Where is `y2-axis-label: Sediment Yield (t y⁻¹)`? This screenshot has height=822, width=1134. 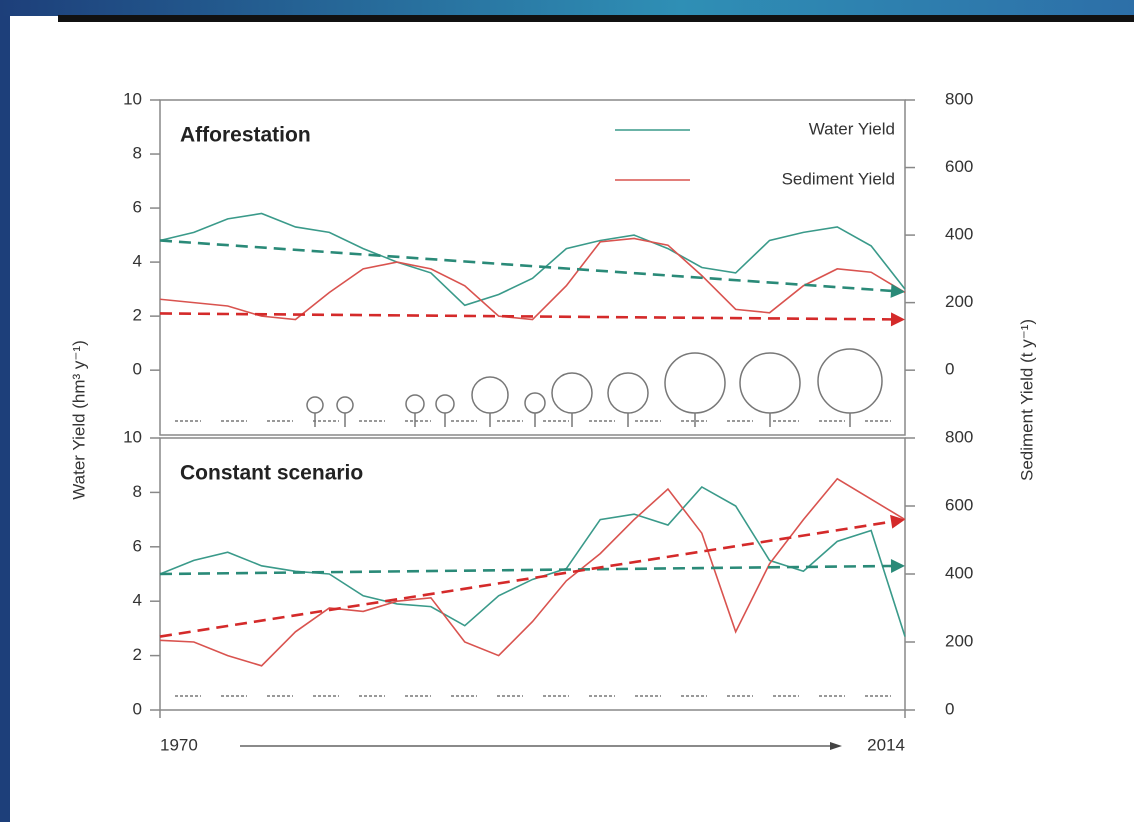 y2-axis-label: Sediment Yield (t y⁻¹) is located at coordinates (1026, 400).